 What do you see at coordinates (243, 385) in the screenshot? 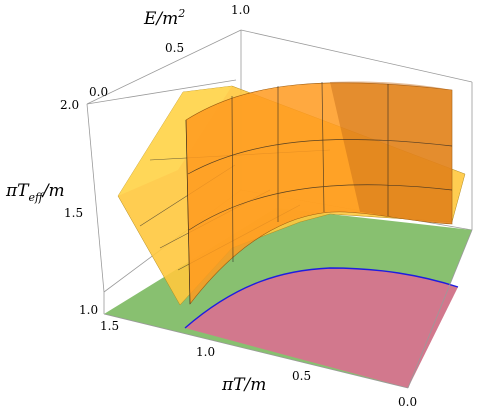
I see `x-axis-title: πT/m` at bounding box center [243, 385].